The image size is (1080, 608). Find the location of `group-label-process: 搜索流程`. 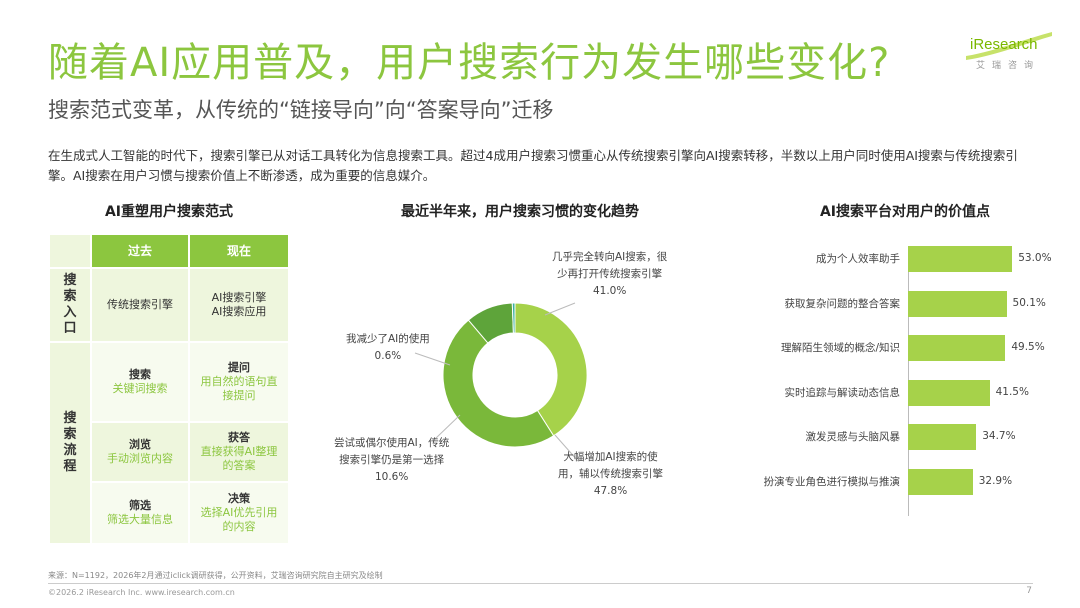

group-label-process: 搜索流程 is located at coordinates (70, 443).